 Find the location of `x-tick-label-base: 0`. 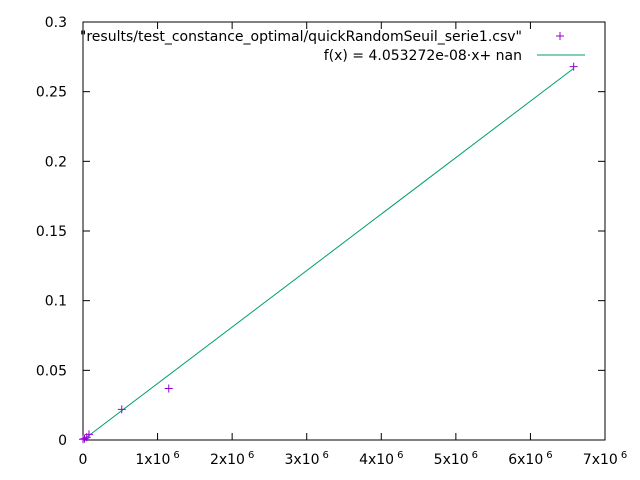

x-tick-label-base: 0 is located at coordinates (83, 460).